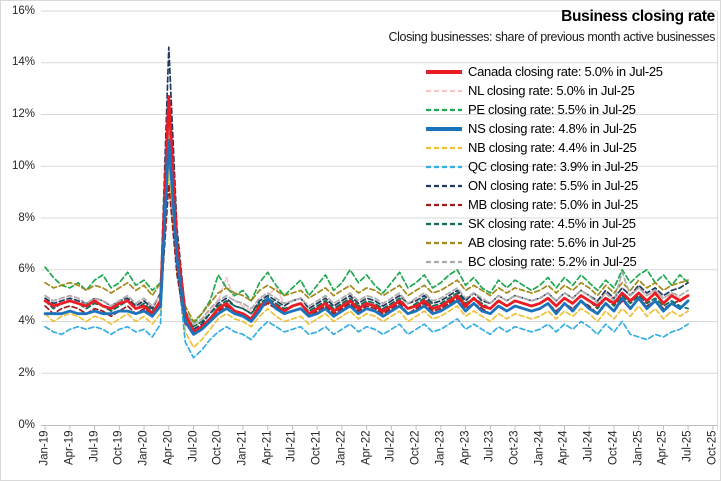 The height and width of the screenshot is (481, 721). I want to click on legend-item-nl: NL closing rate: 5.0% in Jul-25, so click(544, 90).